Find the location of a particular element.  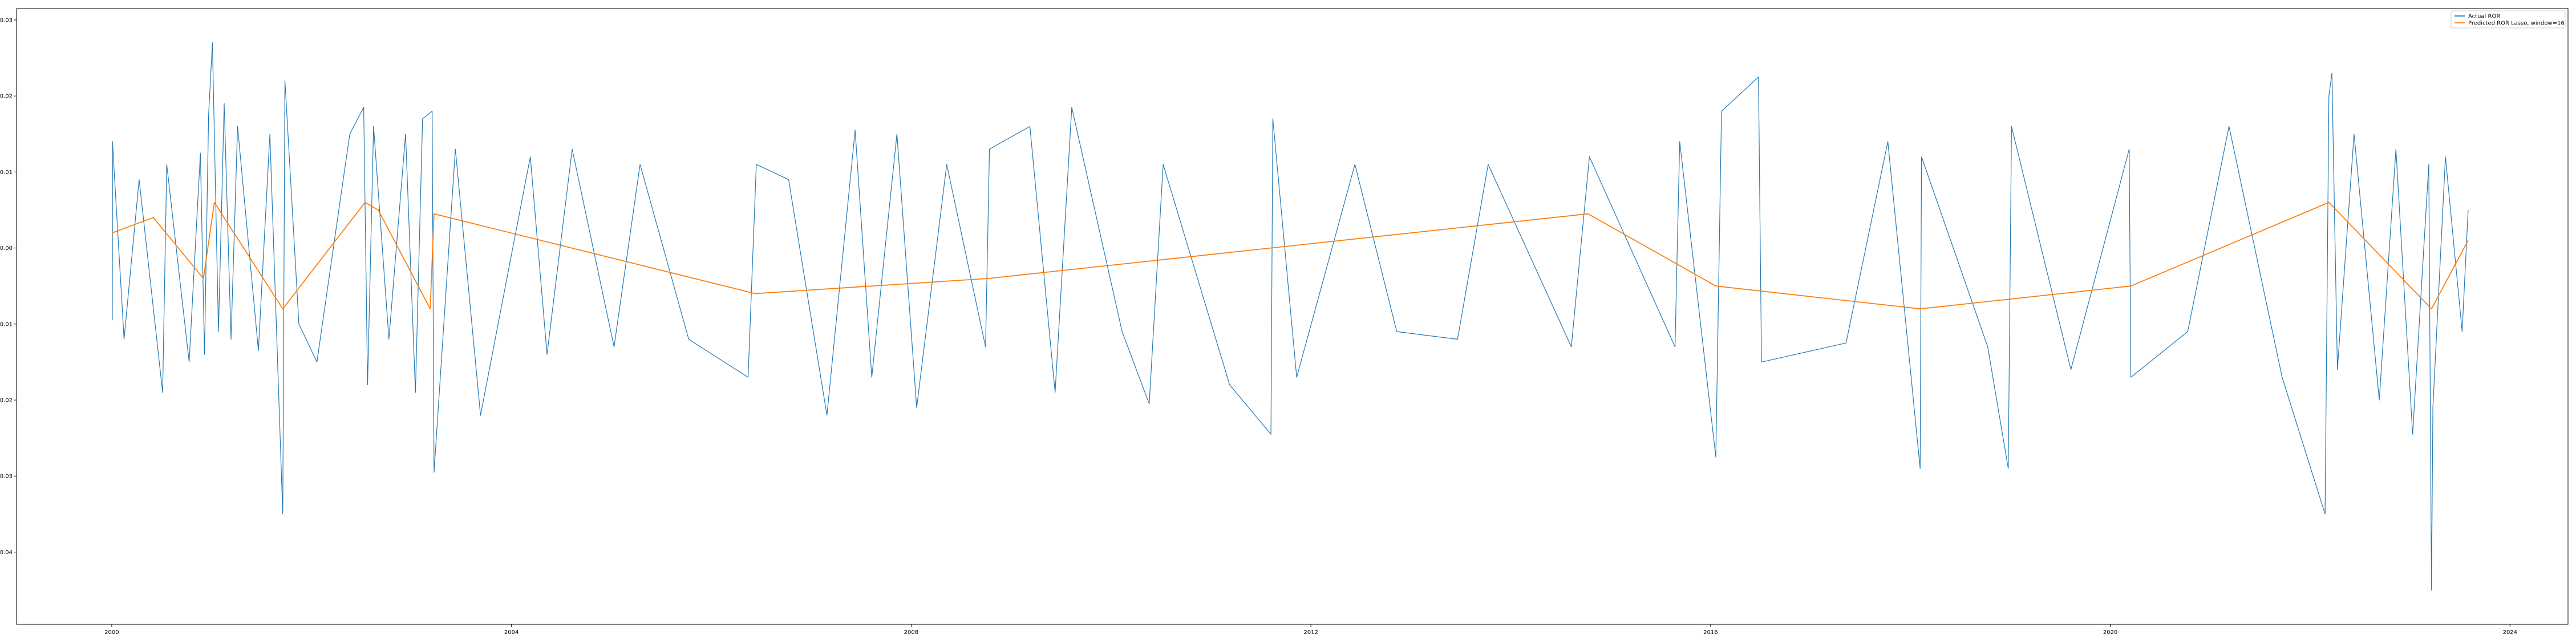

x-tick-label: 2020 is located at coordinates (2110, 632).